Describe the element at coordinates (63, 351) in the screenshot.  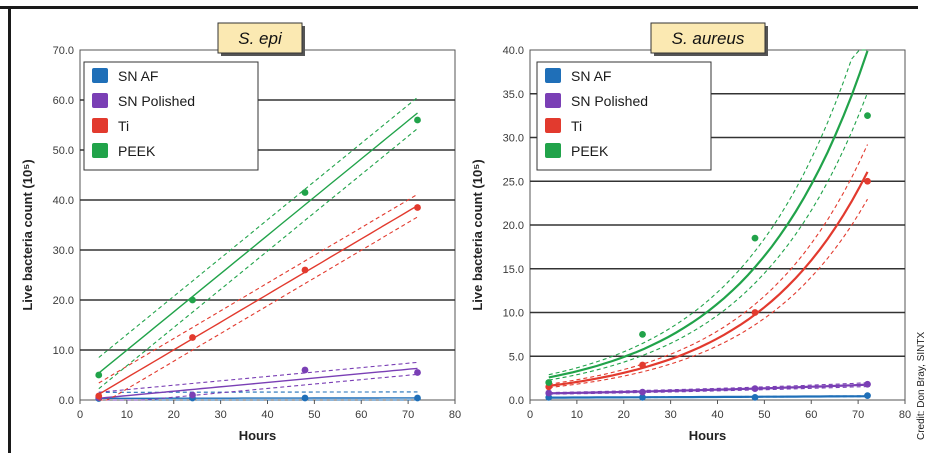
I see `y-tick-label: 10.0` at that location.